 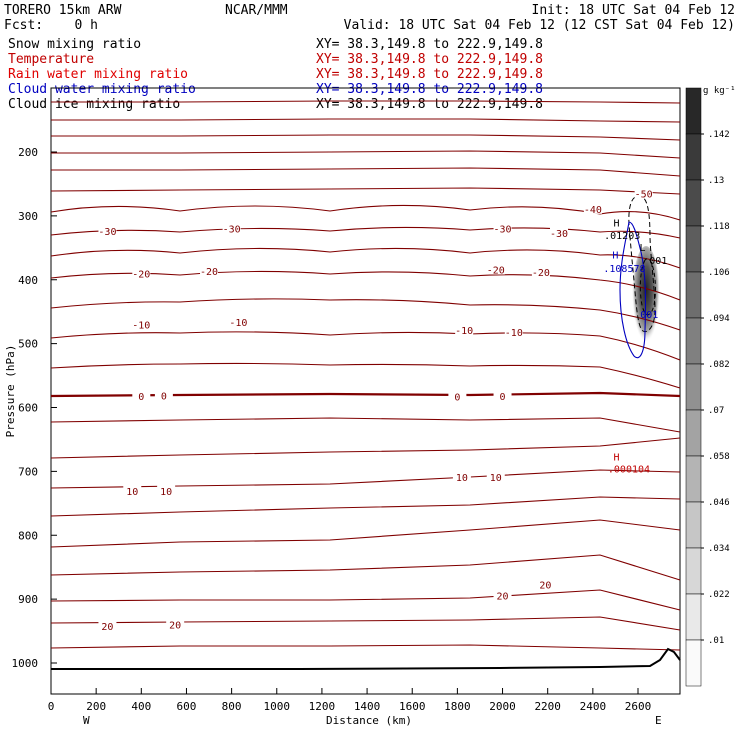 I want to click on legend-label: Cloud ice mixing ratio, so click(x=94, y=104).